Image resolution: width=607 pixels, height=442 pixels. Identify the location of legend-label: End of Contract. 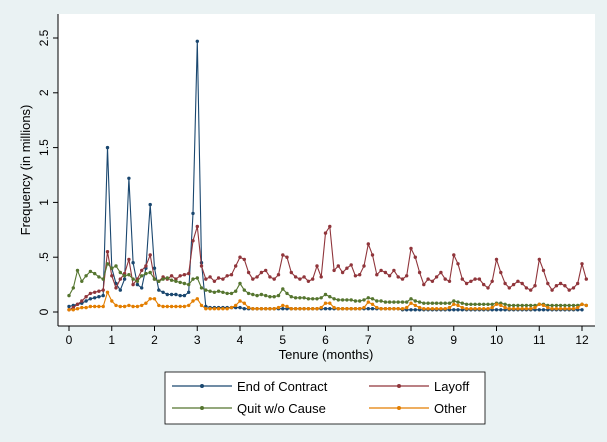
(282, 386).